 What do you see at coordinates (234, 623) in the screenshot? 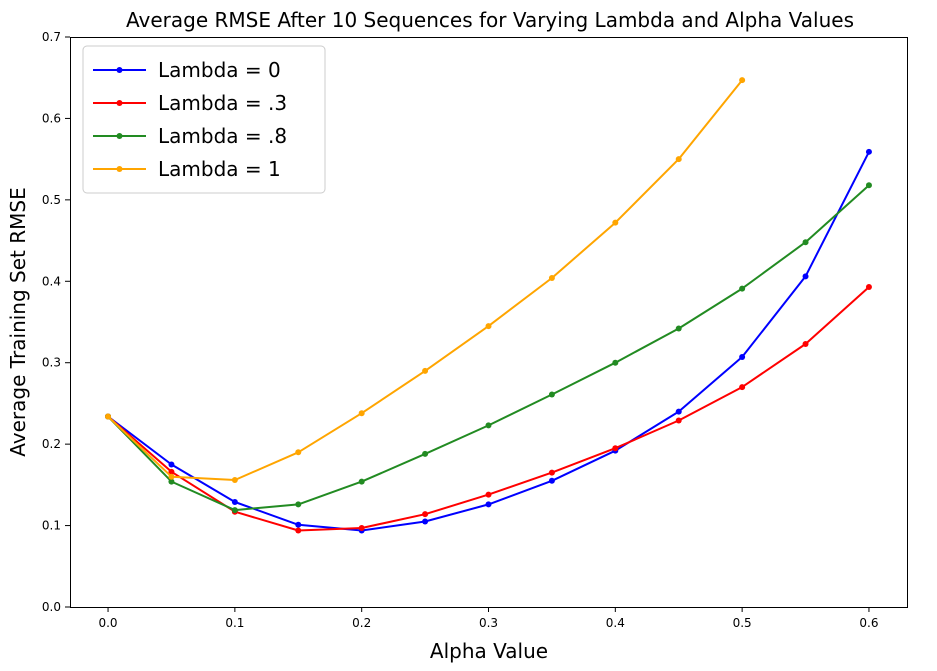
I see `x-tick-label: 0.1` at bounding box center [234, 623].